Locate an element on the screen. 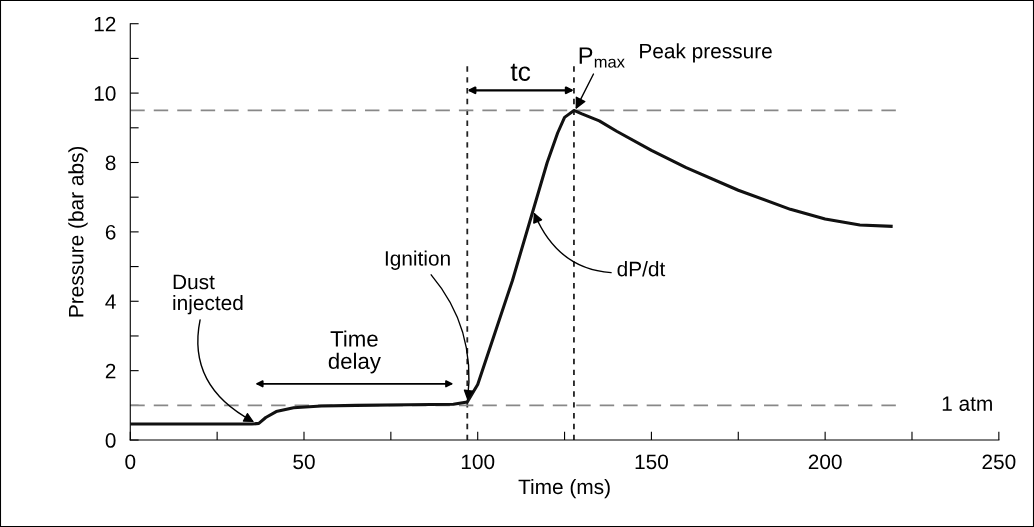 This screenshot has width=1034, height=527. x-tick-label: 200 is located at coordinates (825, 462).